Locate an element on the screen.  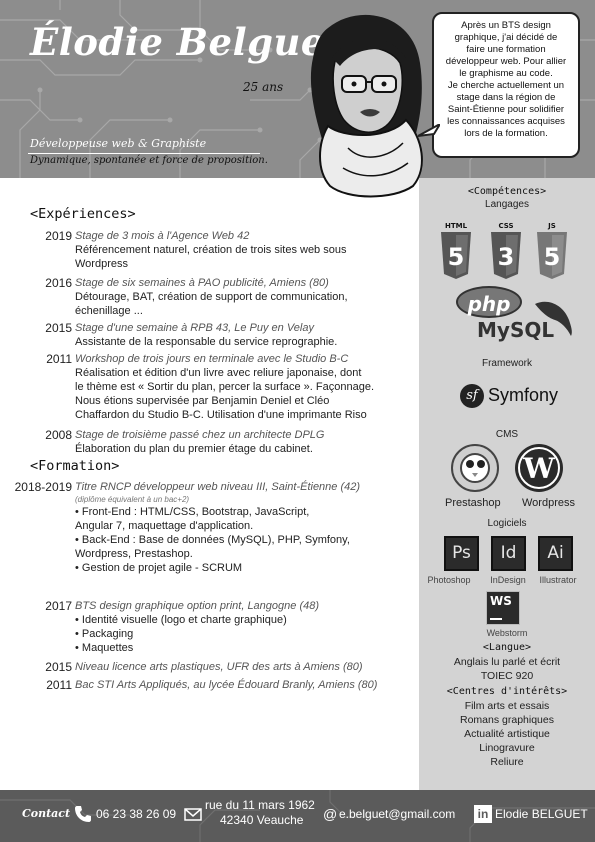
address-line: rue du 11 mars 1962 is located at coordinates (260, 805).